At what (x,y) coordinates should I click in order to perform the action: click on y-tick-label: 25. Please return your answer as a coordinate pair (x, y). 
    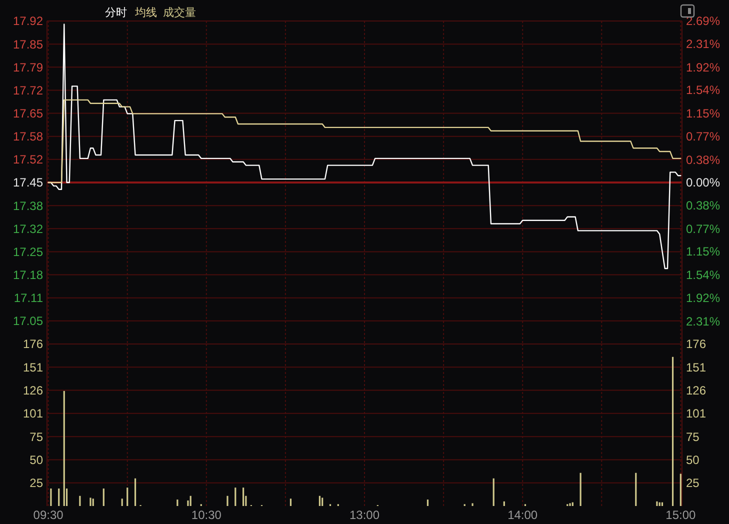
    Looking at the image, I should click on (37, 483).